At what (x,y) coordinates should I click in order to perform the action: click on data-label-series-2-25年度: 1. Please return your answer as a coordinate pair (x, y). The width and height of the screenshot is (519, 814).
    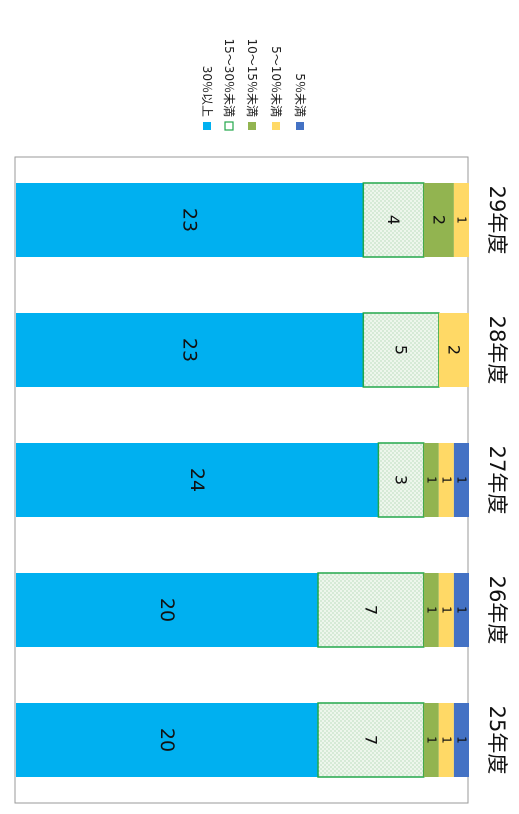
    Looking at the image, I should click on (431, 740).